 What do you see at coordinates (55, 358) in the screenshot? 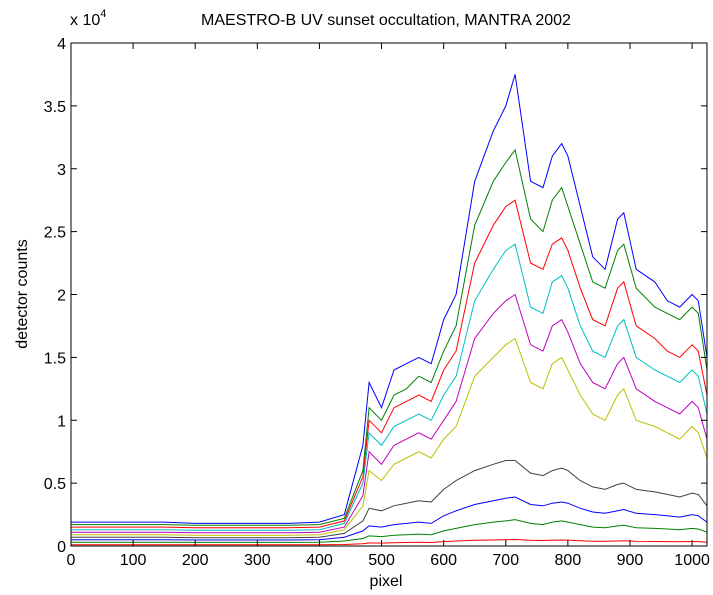
I see `y-tick-label: 1.5` at bounding box center [55, 358].